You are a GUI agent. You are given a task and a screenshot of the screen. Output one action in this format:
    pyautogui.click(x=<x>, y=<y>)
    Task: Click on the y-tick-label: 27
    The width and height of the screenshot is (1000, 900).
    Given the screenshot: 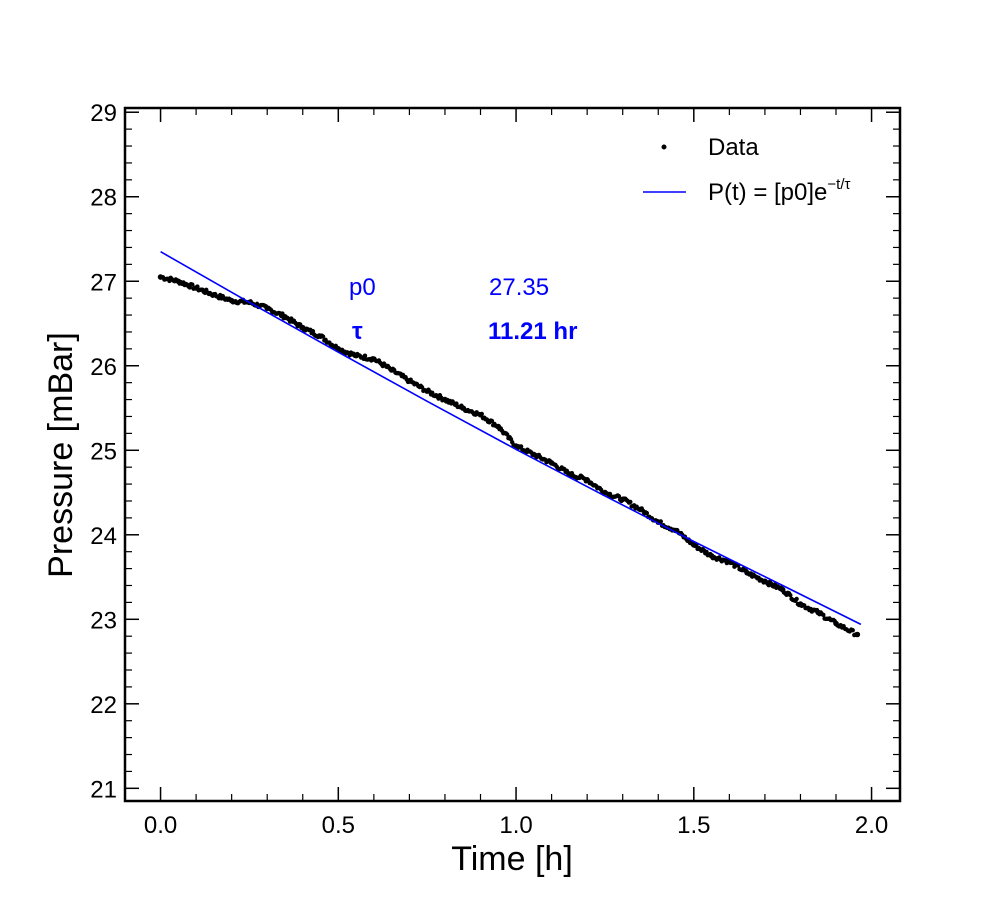 What is the action you would take?
    pyautogui.click(x=103, y=282)
    